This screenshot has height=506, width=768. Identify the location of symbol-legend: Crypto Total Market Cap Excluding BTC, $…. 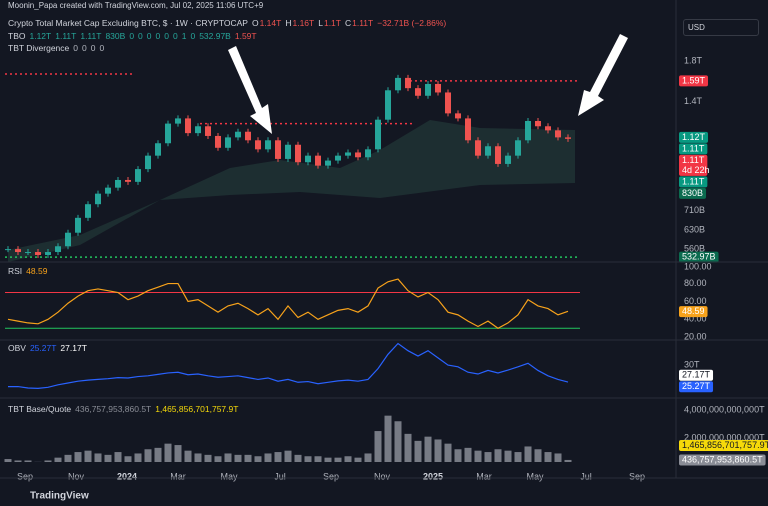
(227, 23).